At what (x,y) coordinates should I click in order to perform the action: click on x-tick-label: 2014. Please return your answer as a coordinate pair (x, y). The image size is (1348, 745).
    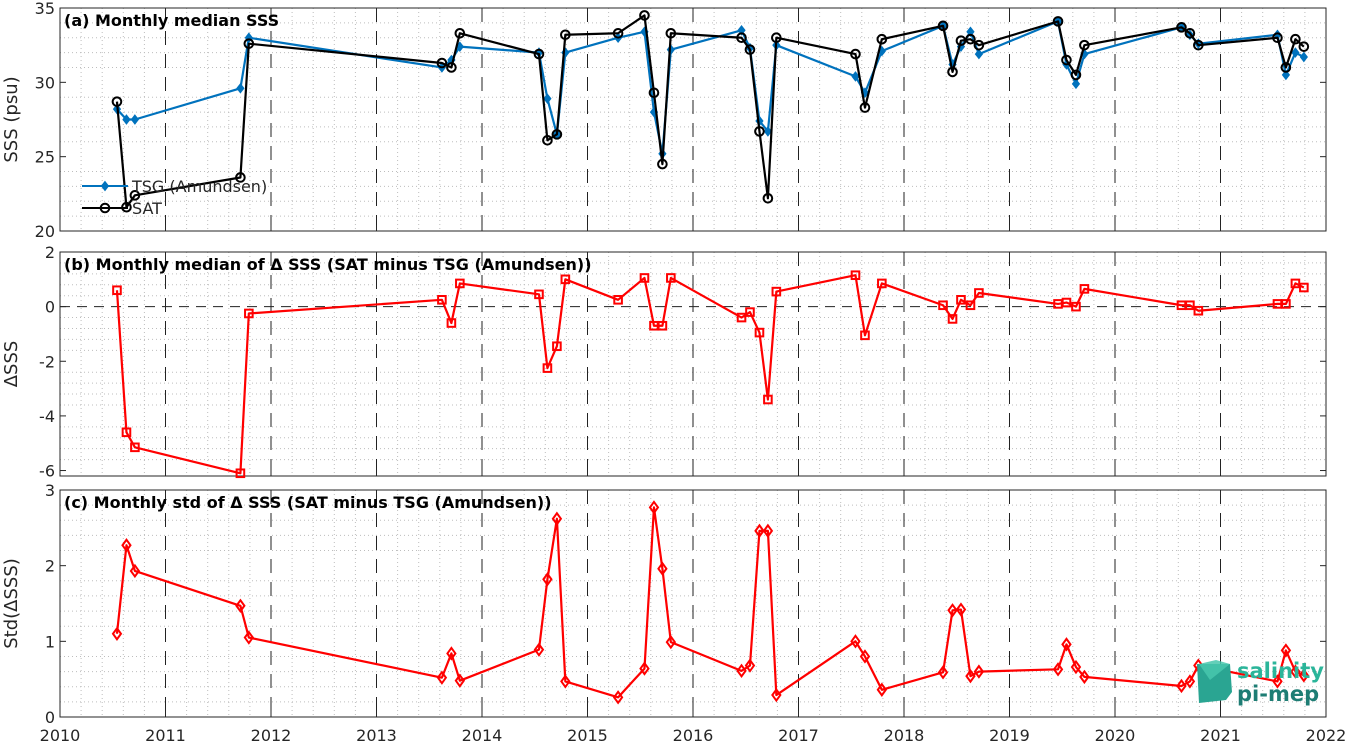
    Looking at the image, I should click on (482, 735).